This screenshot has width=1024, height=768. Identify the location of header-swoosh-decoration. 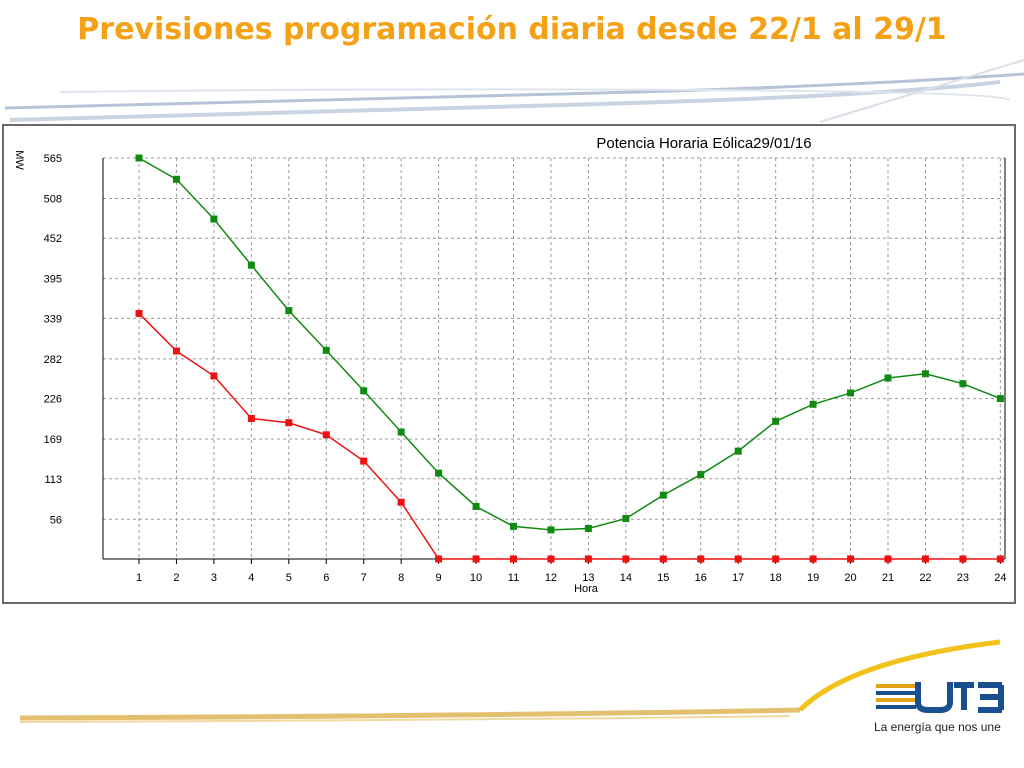
(514, 91).